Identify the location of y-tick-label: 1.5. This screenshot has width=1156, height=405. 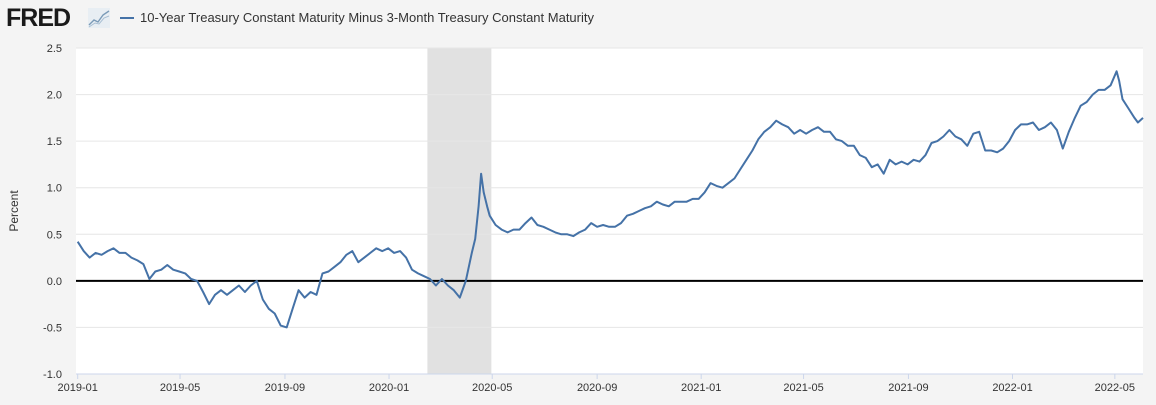
(54, 142).